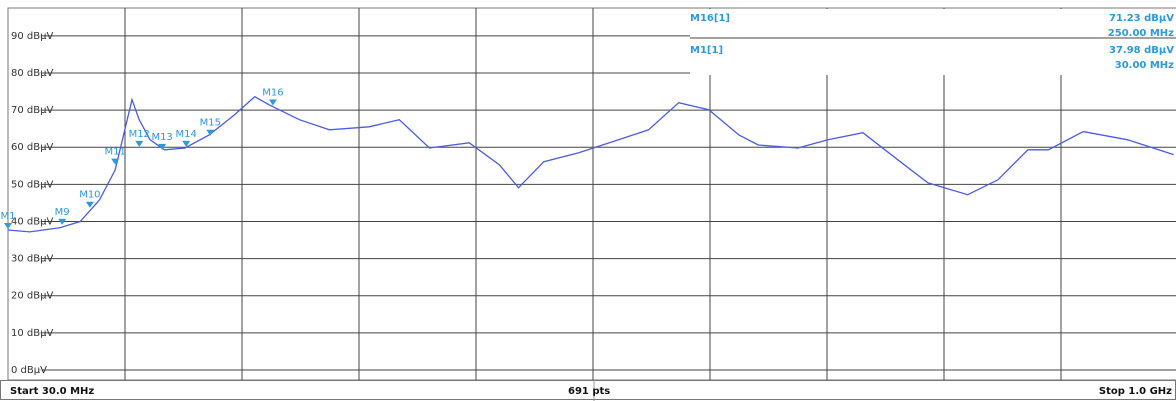  I want to click on y-tick-label: 80 dBµV, so click(32, 73).